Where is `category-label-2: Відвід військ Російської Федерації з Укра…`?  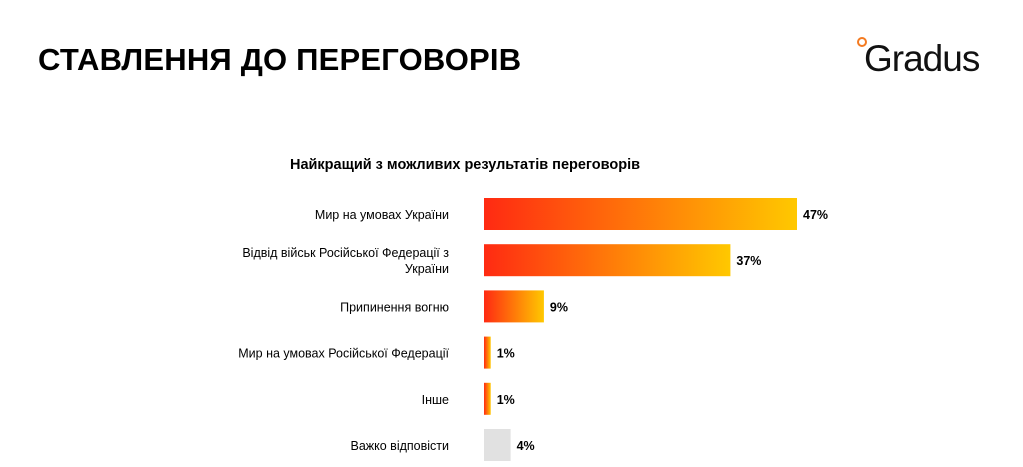 category-label-2: Відвід військ Російської Федерації з Укра… is located at coordinates (345, 261).